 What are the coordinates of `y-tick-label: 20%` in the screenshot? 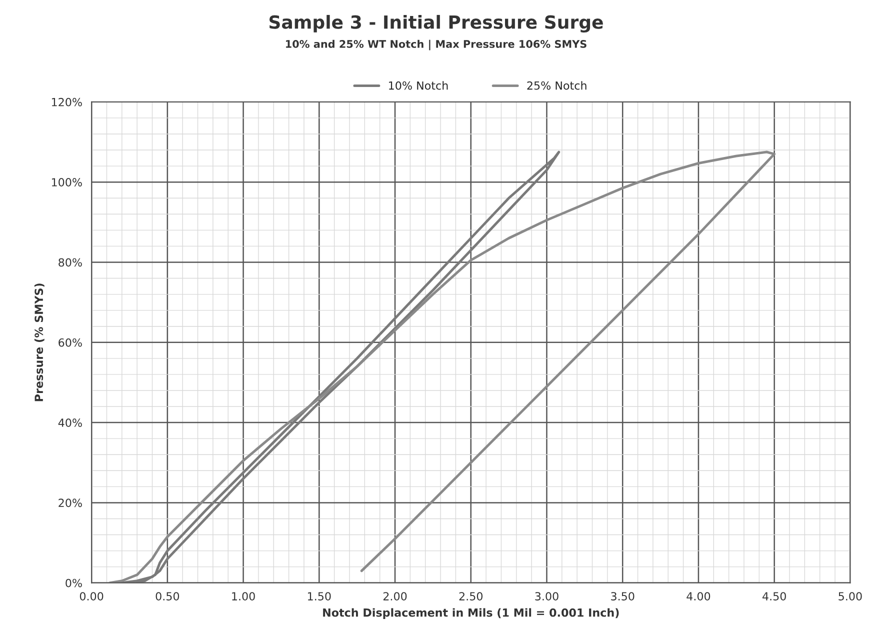 It's located at (70, 503).